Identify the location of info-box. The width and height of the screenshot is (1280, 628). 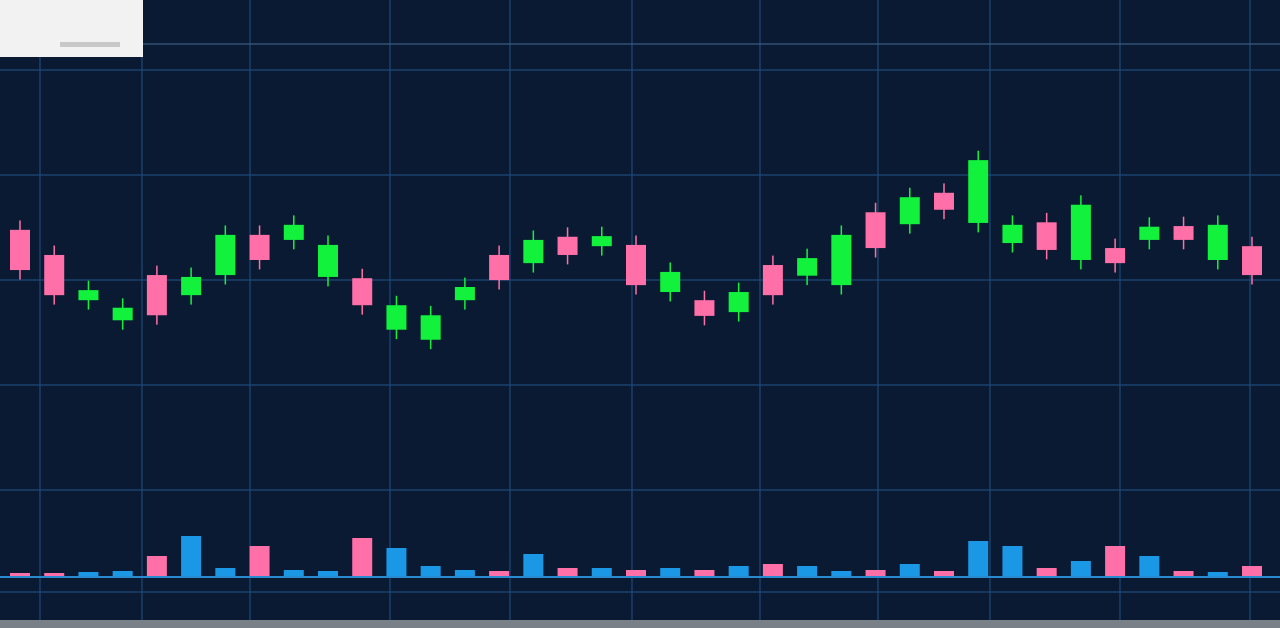
(71, 28).